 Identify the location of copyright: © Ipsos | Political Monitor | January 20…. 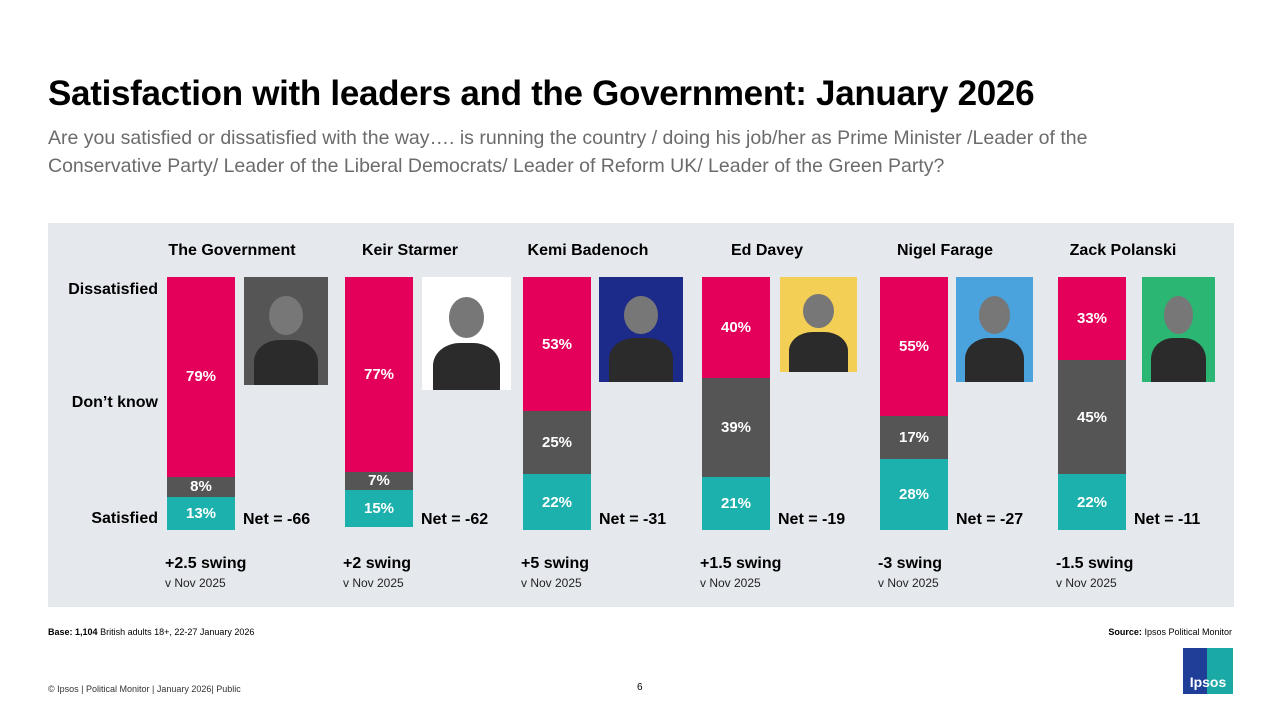
(144, 689).